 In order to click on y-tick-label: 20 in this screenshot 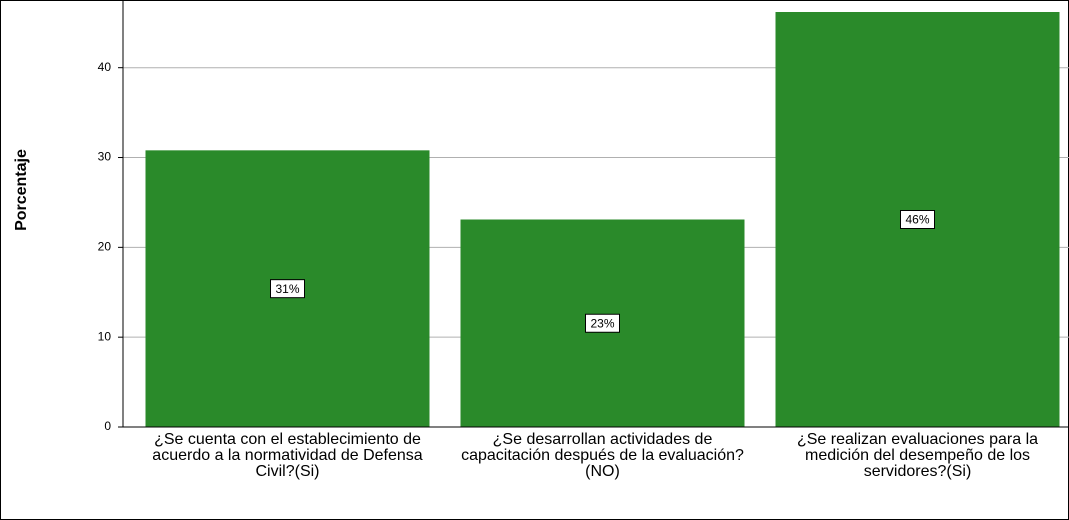, I will do `click(105, 247)`.